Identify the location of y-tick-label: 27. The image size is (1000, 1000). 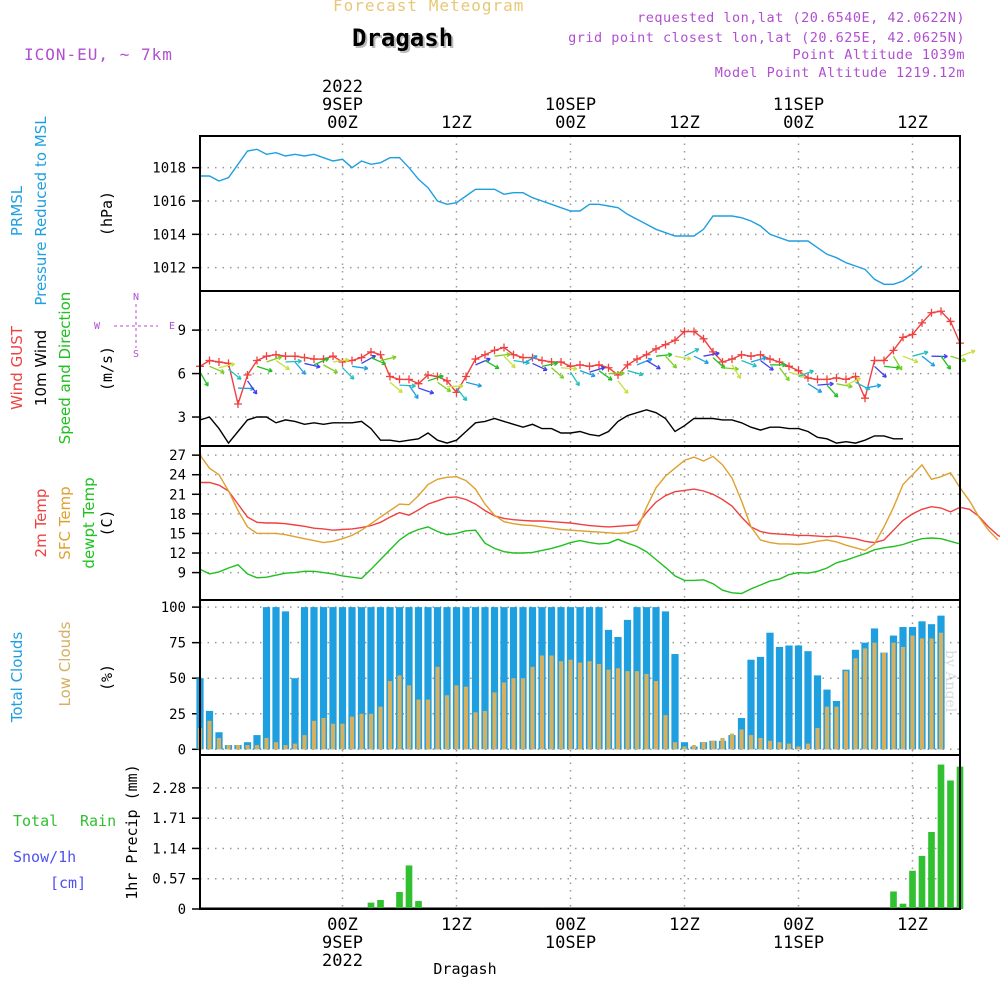
(177, 456).